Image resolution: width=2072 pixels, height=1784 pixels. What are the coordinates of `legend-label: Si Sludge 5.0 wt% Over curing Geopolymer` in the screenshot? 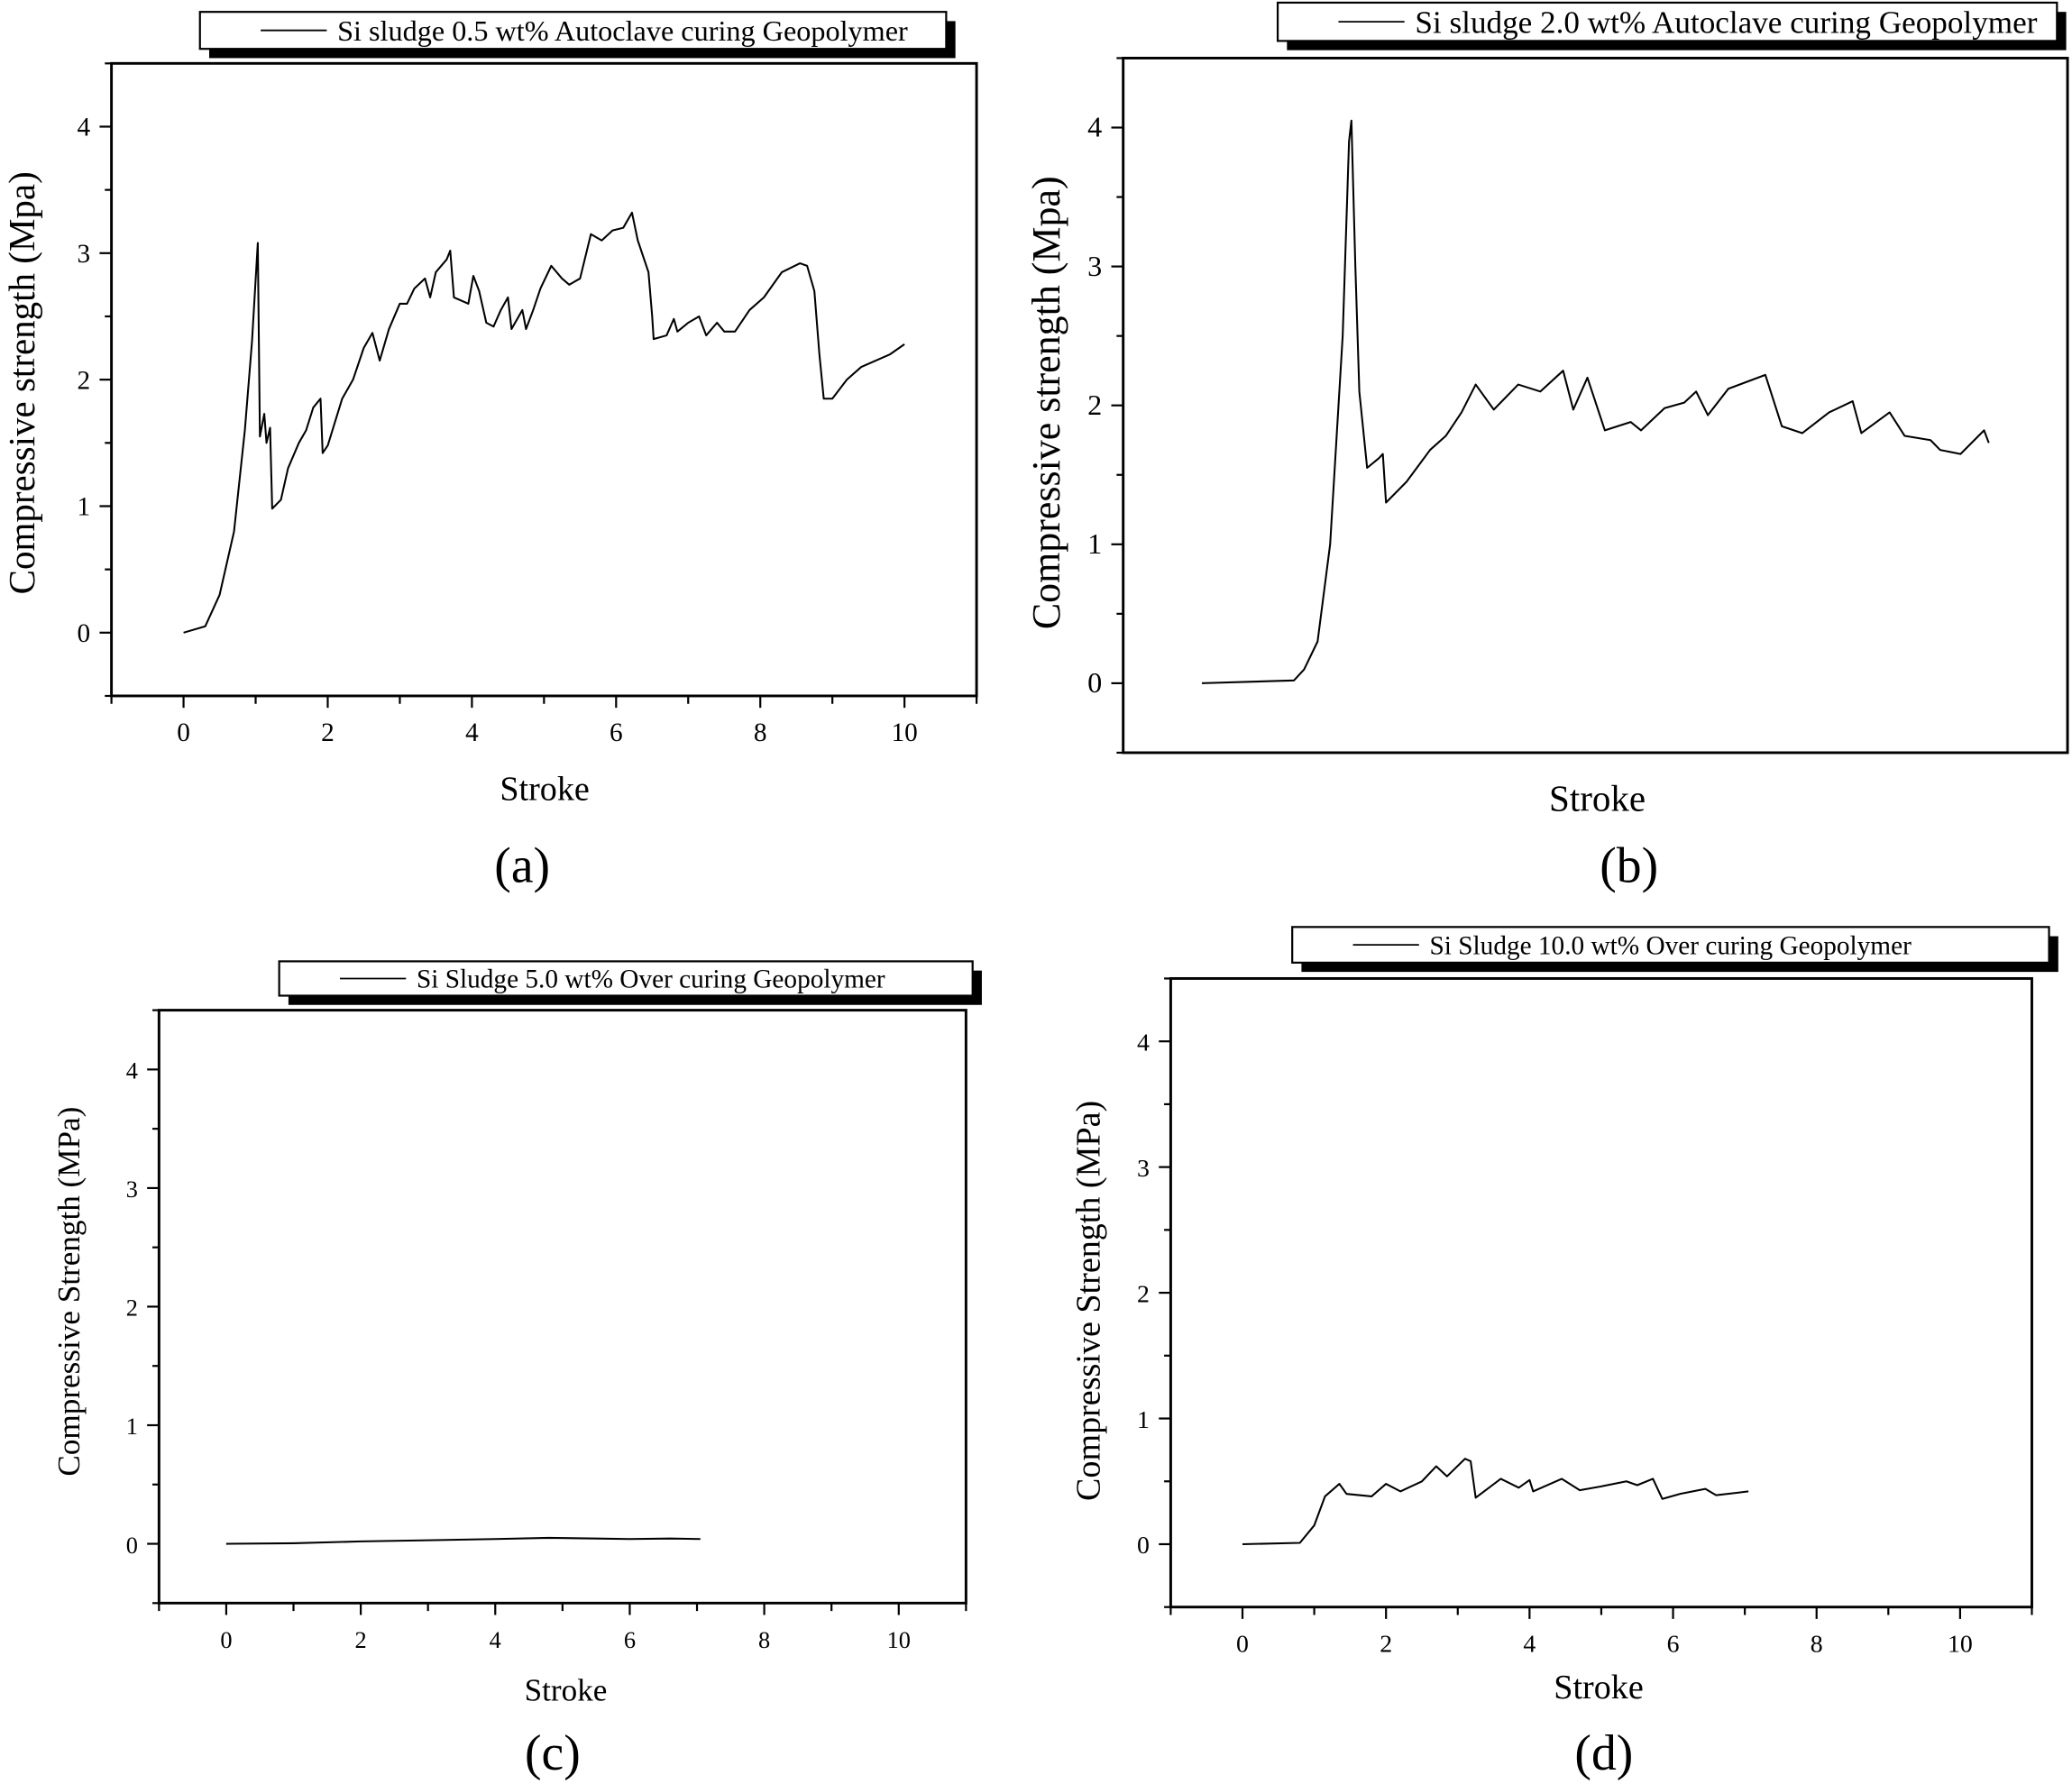 It's located at (651, 979).